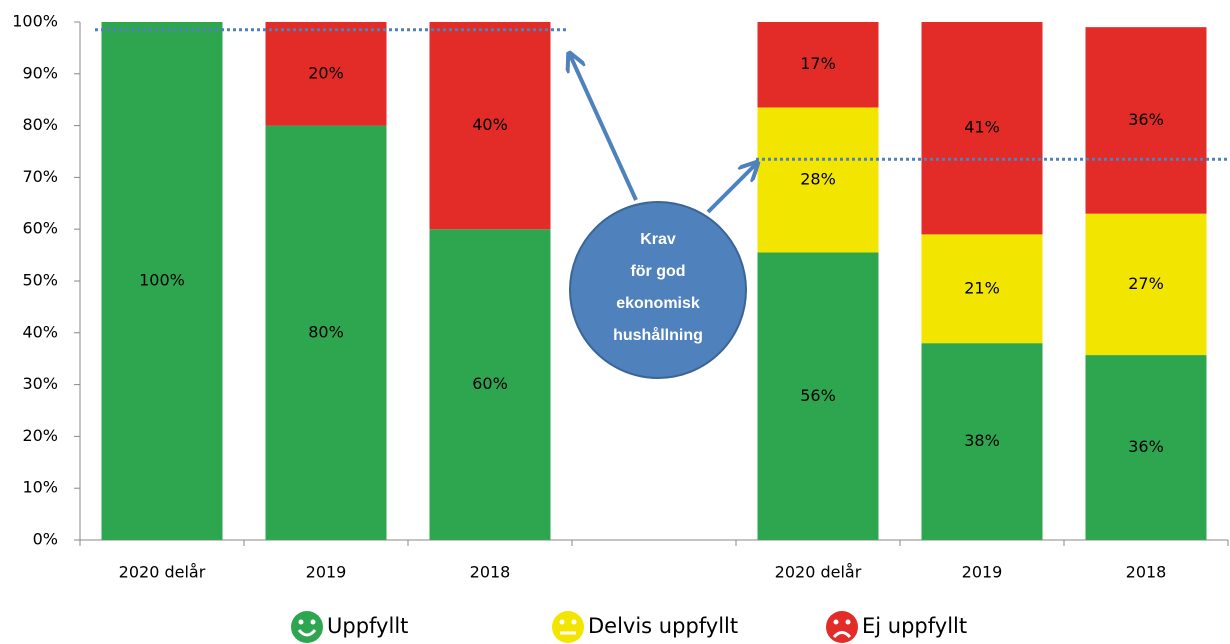  Describe the element at coordinates (40, 280) in the screenshot. I see `y-tick-label: 50%` at that location.